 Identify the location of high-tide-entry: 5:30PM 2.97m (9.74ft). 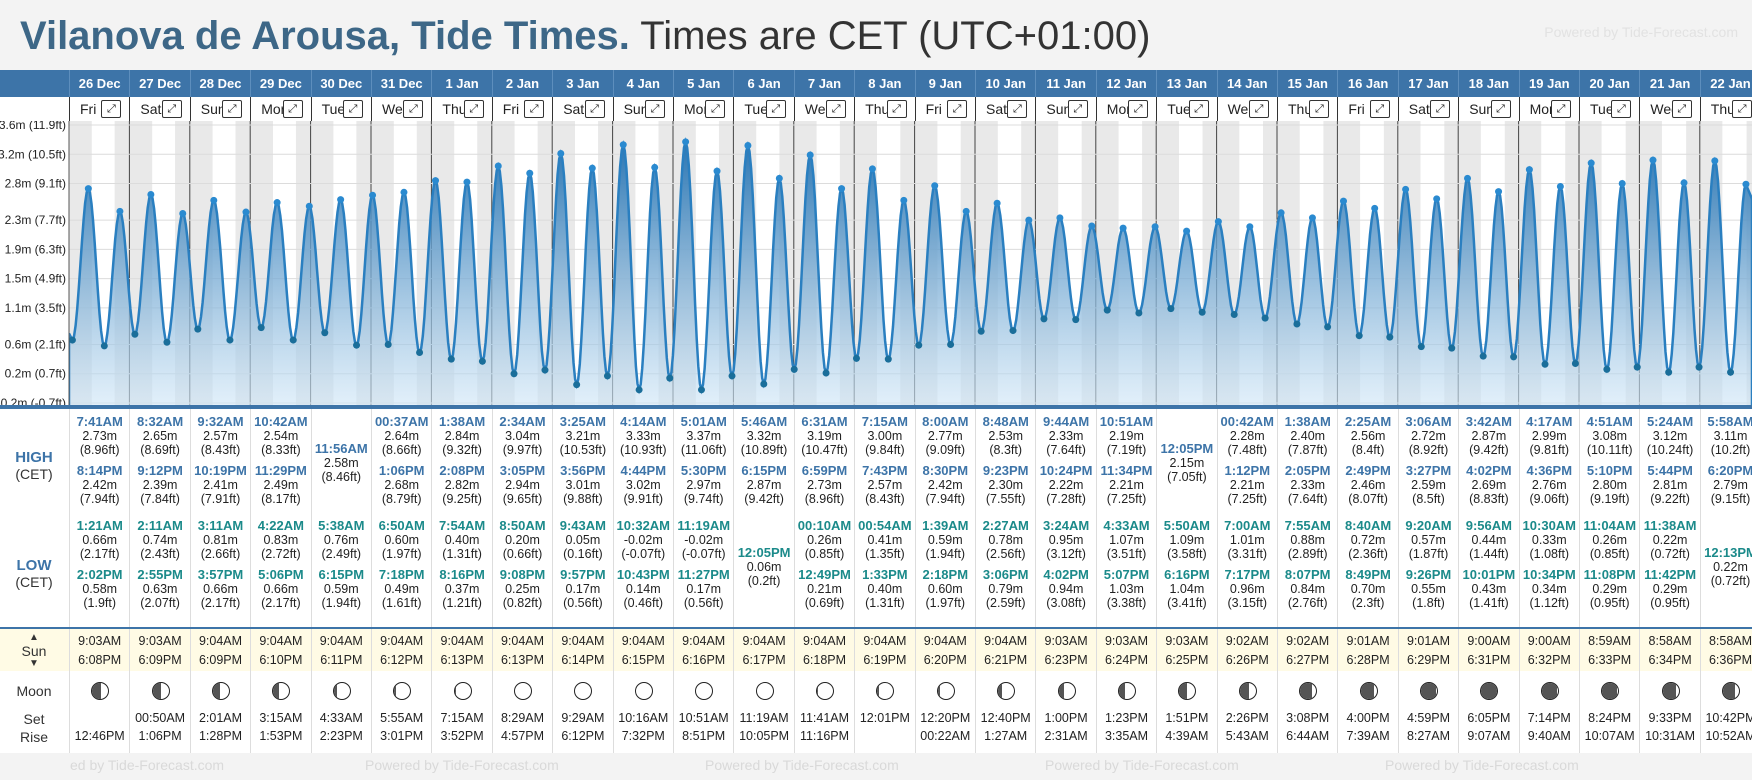
(703, 485).